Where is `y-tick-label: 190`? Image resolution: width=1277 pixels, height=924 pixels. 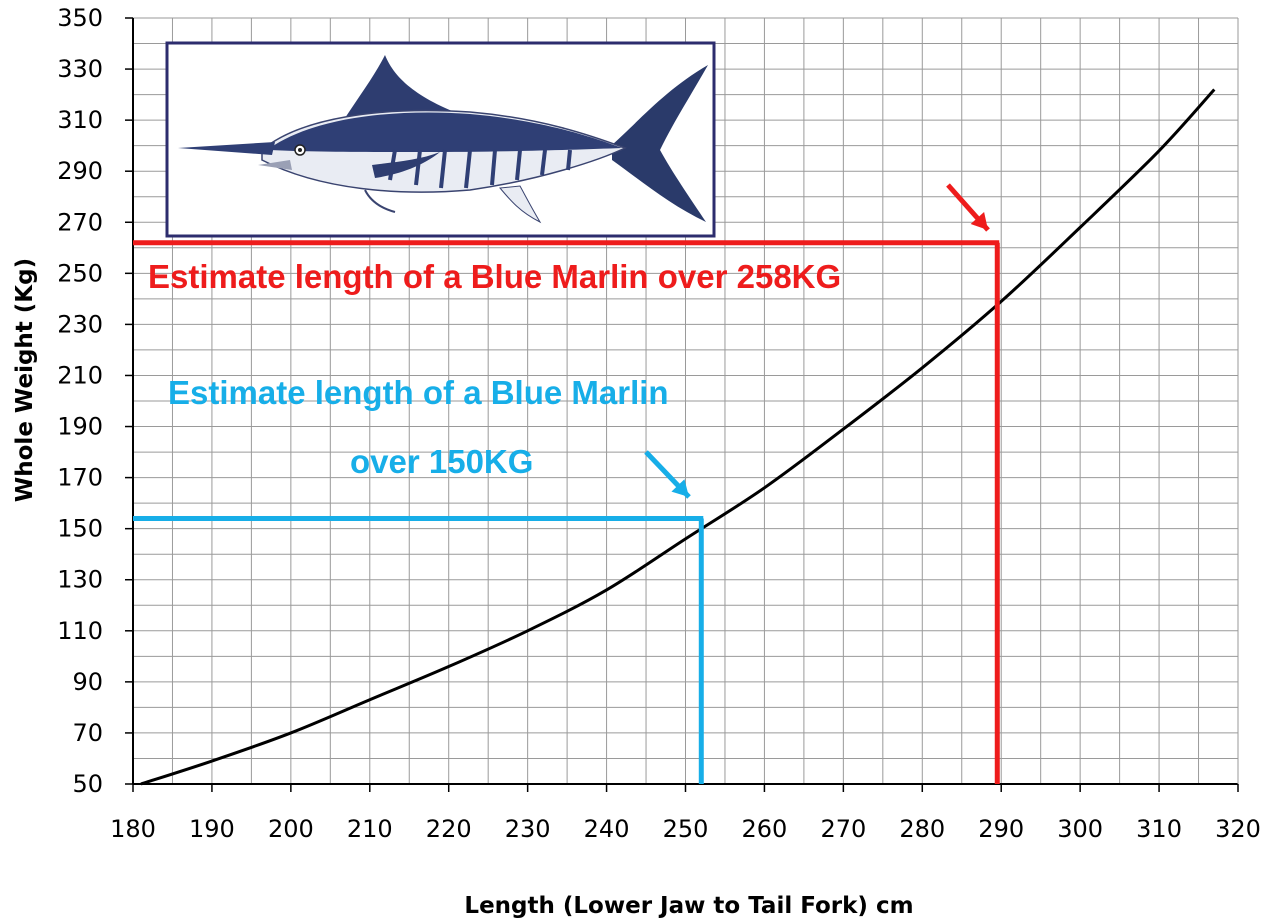
y-tick-label: 190 is located at coordinates (80, 427).